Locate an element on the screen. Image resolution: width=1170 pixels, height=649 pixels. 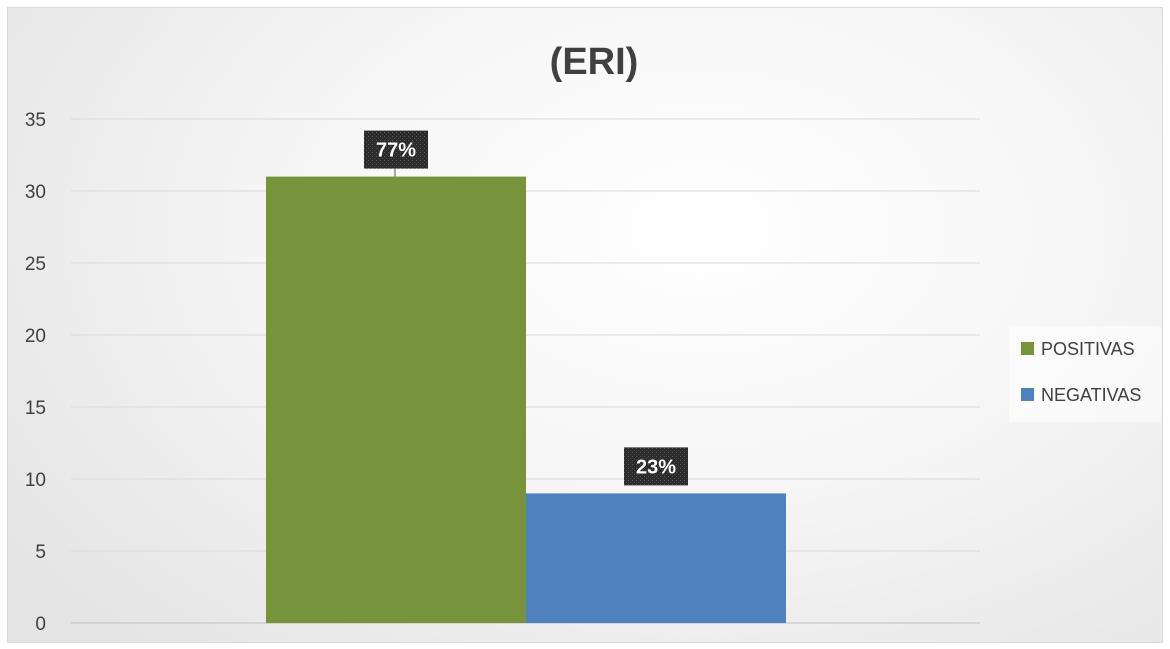
y-tick-label: 30 is located at coordinates (35, 192).